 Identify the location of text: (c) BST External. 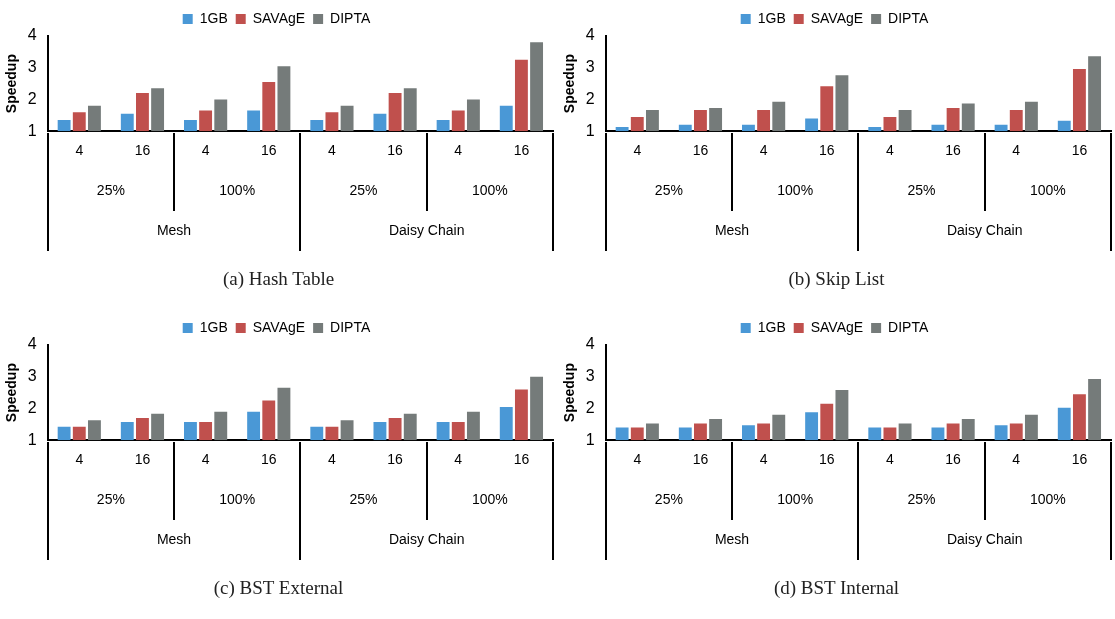
(278, 588).